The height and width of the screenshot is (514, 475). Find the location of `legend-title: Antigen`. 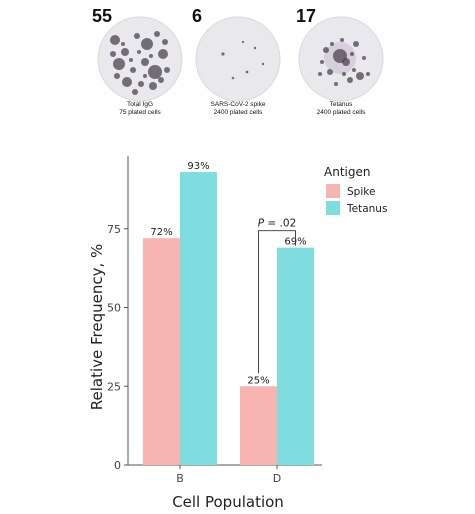

legend-title: Antigen is located at coordinates (347, 172).